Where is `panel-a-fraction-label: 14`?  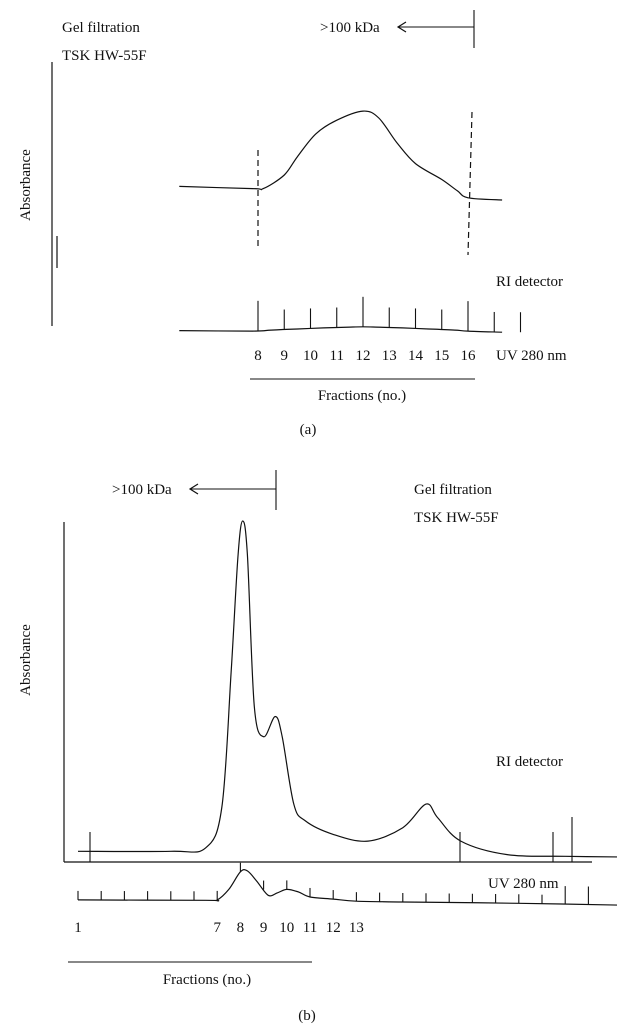 panel-a-fraction-label: 14 is located at coordinates (416, 356).